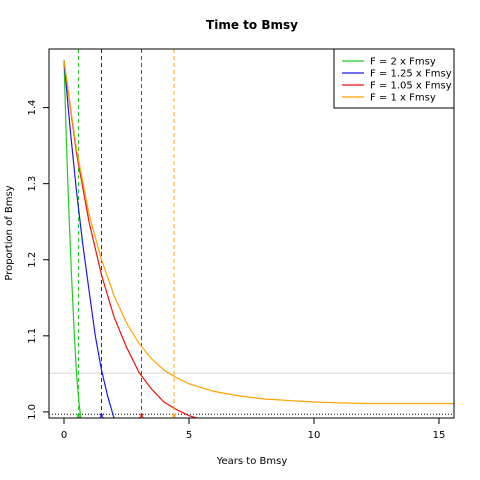 This screenshot has width=480, height=480. I want to click on marker-x-f-2-x-fmsy, so click(78, 415).